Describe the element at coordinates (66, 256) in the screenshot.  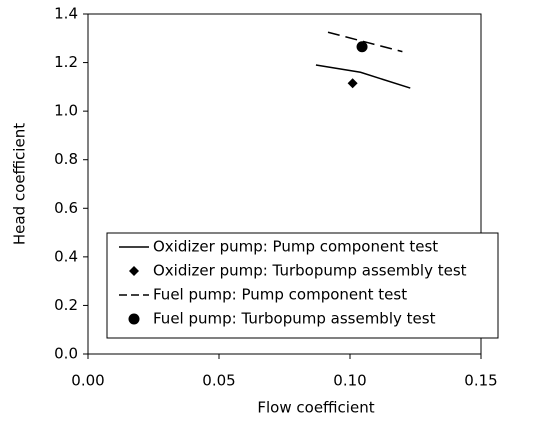
I see `y-tick-label: 0.4` at that location.